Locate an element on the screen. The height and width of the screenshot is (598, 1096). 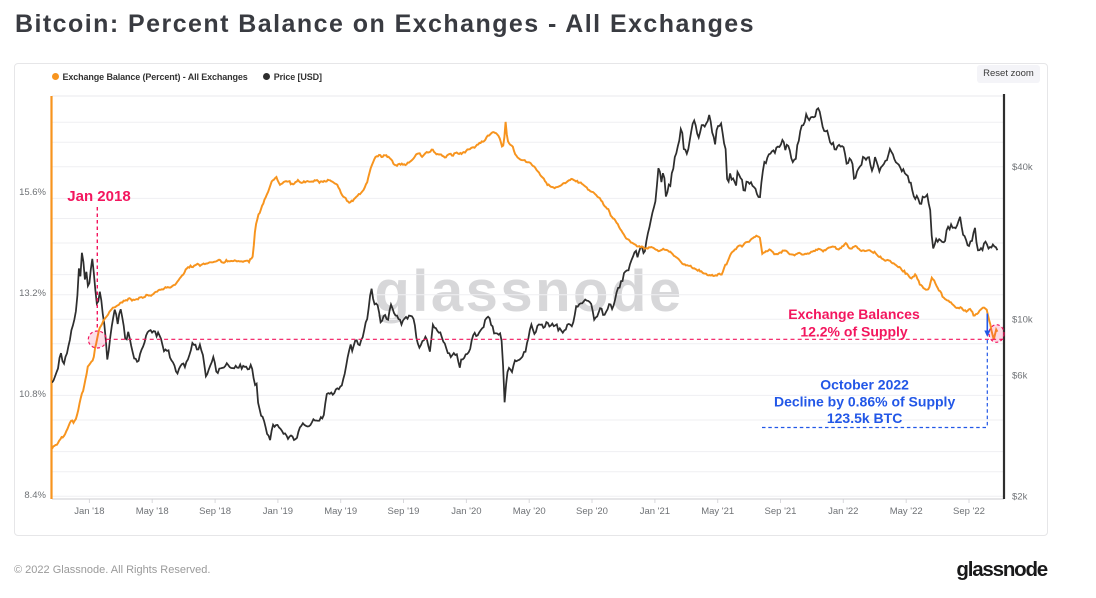
svg-text: Decline by 0.86% of Supply is located at coordinates (864, 402).